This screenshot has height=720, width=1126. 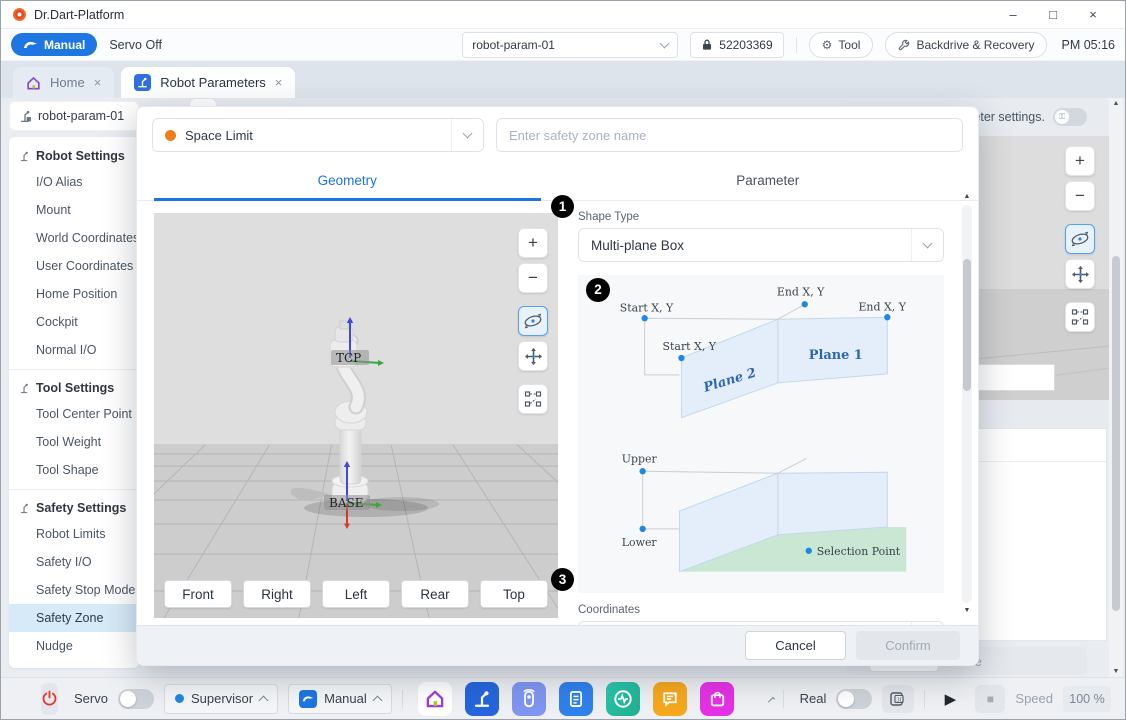 I want to click on robot-section-icon, so click(x=24, y=508).